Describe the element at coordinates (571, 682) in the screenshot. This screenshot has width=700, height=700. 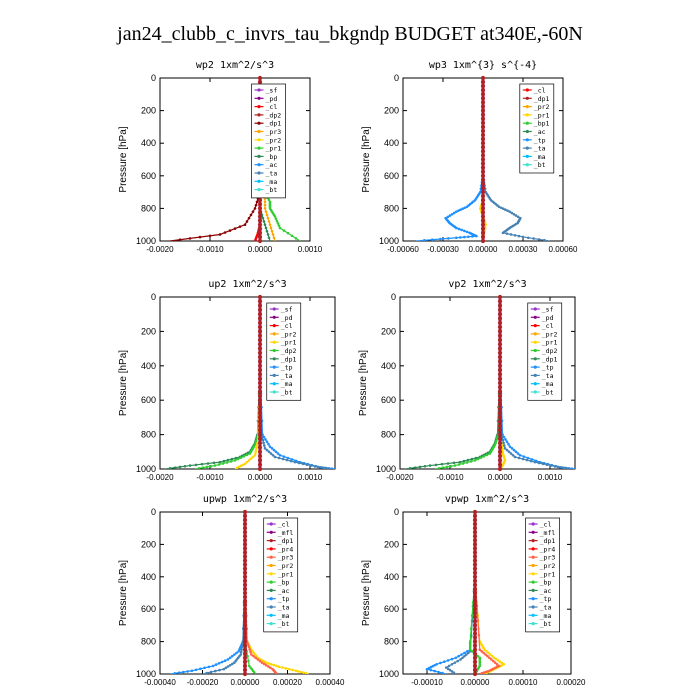
I see `x-tick-label: 0.00020` at that location.